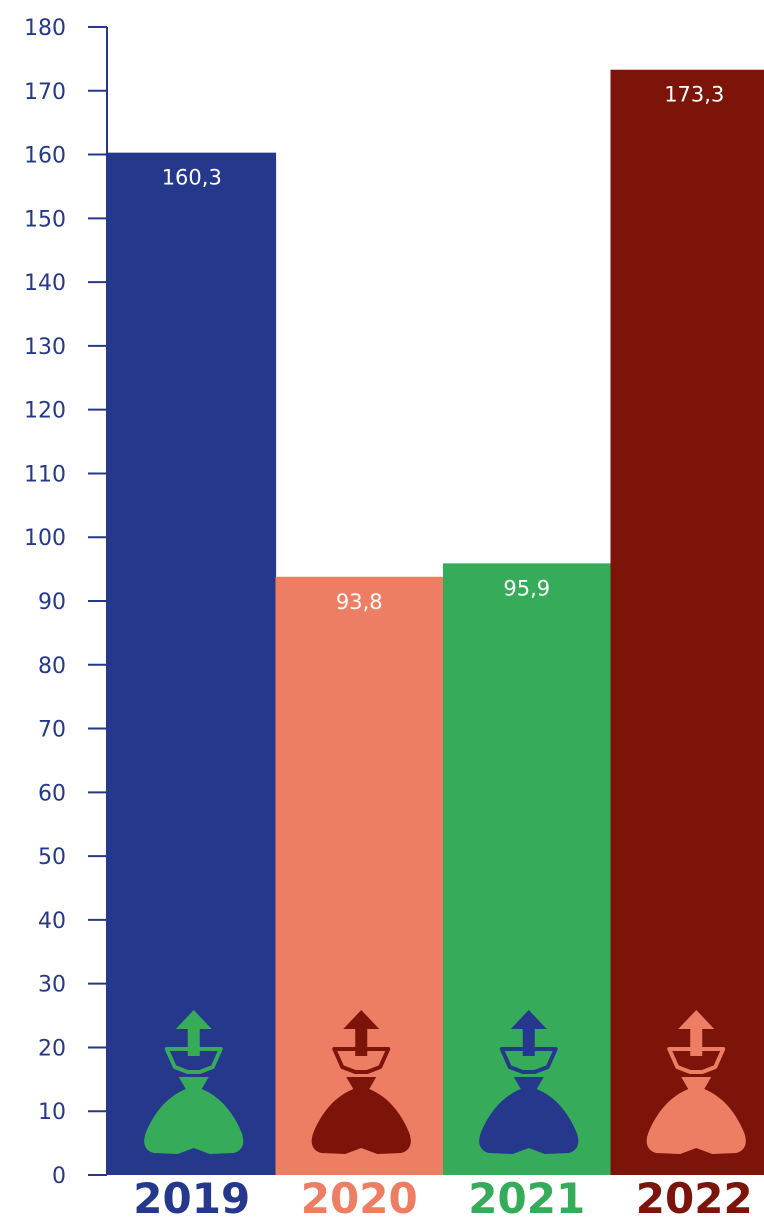  I want to click on y-tick-label: 0, so click(59, 1176).